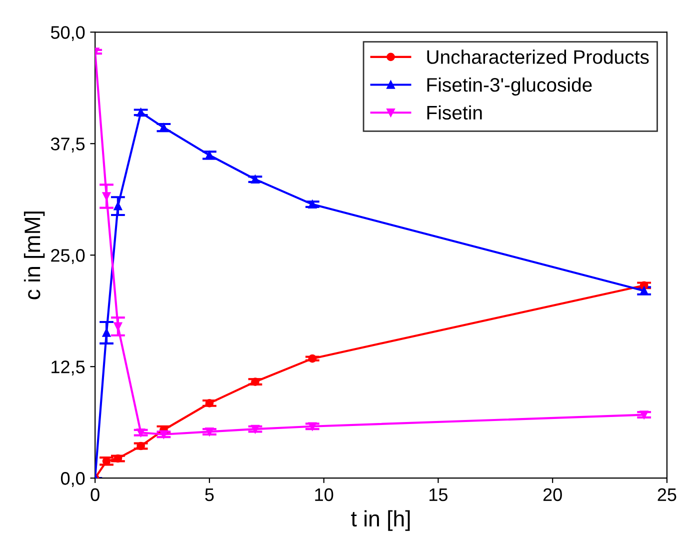 This screenshot has width=689, height=554. I want to click on x-tick-label: 15, so click(439, 495).